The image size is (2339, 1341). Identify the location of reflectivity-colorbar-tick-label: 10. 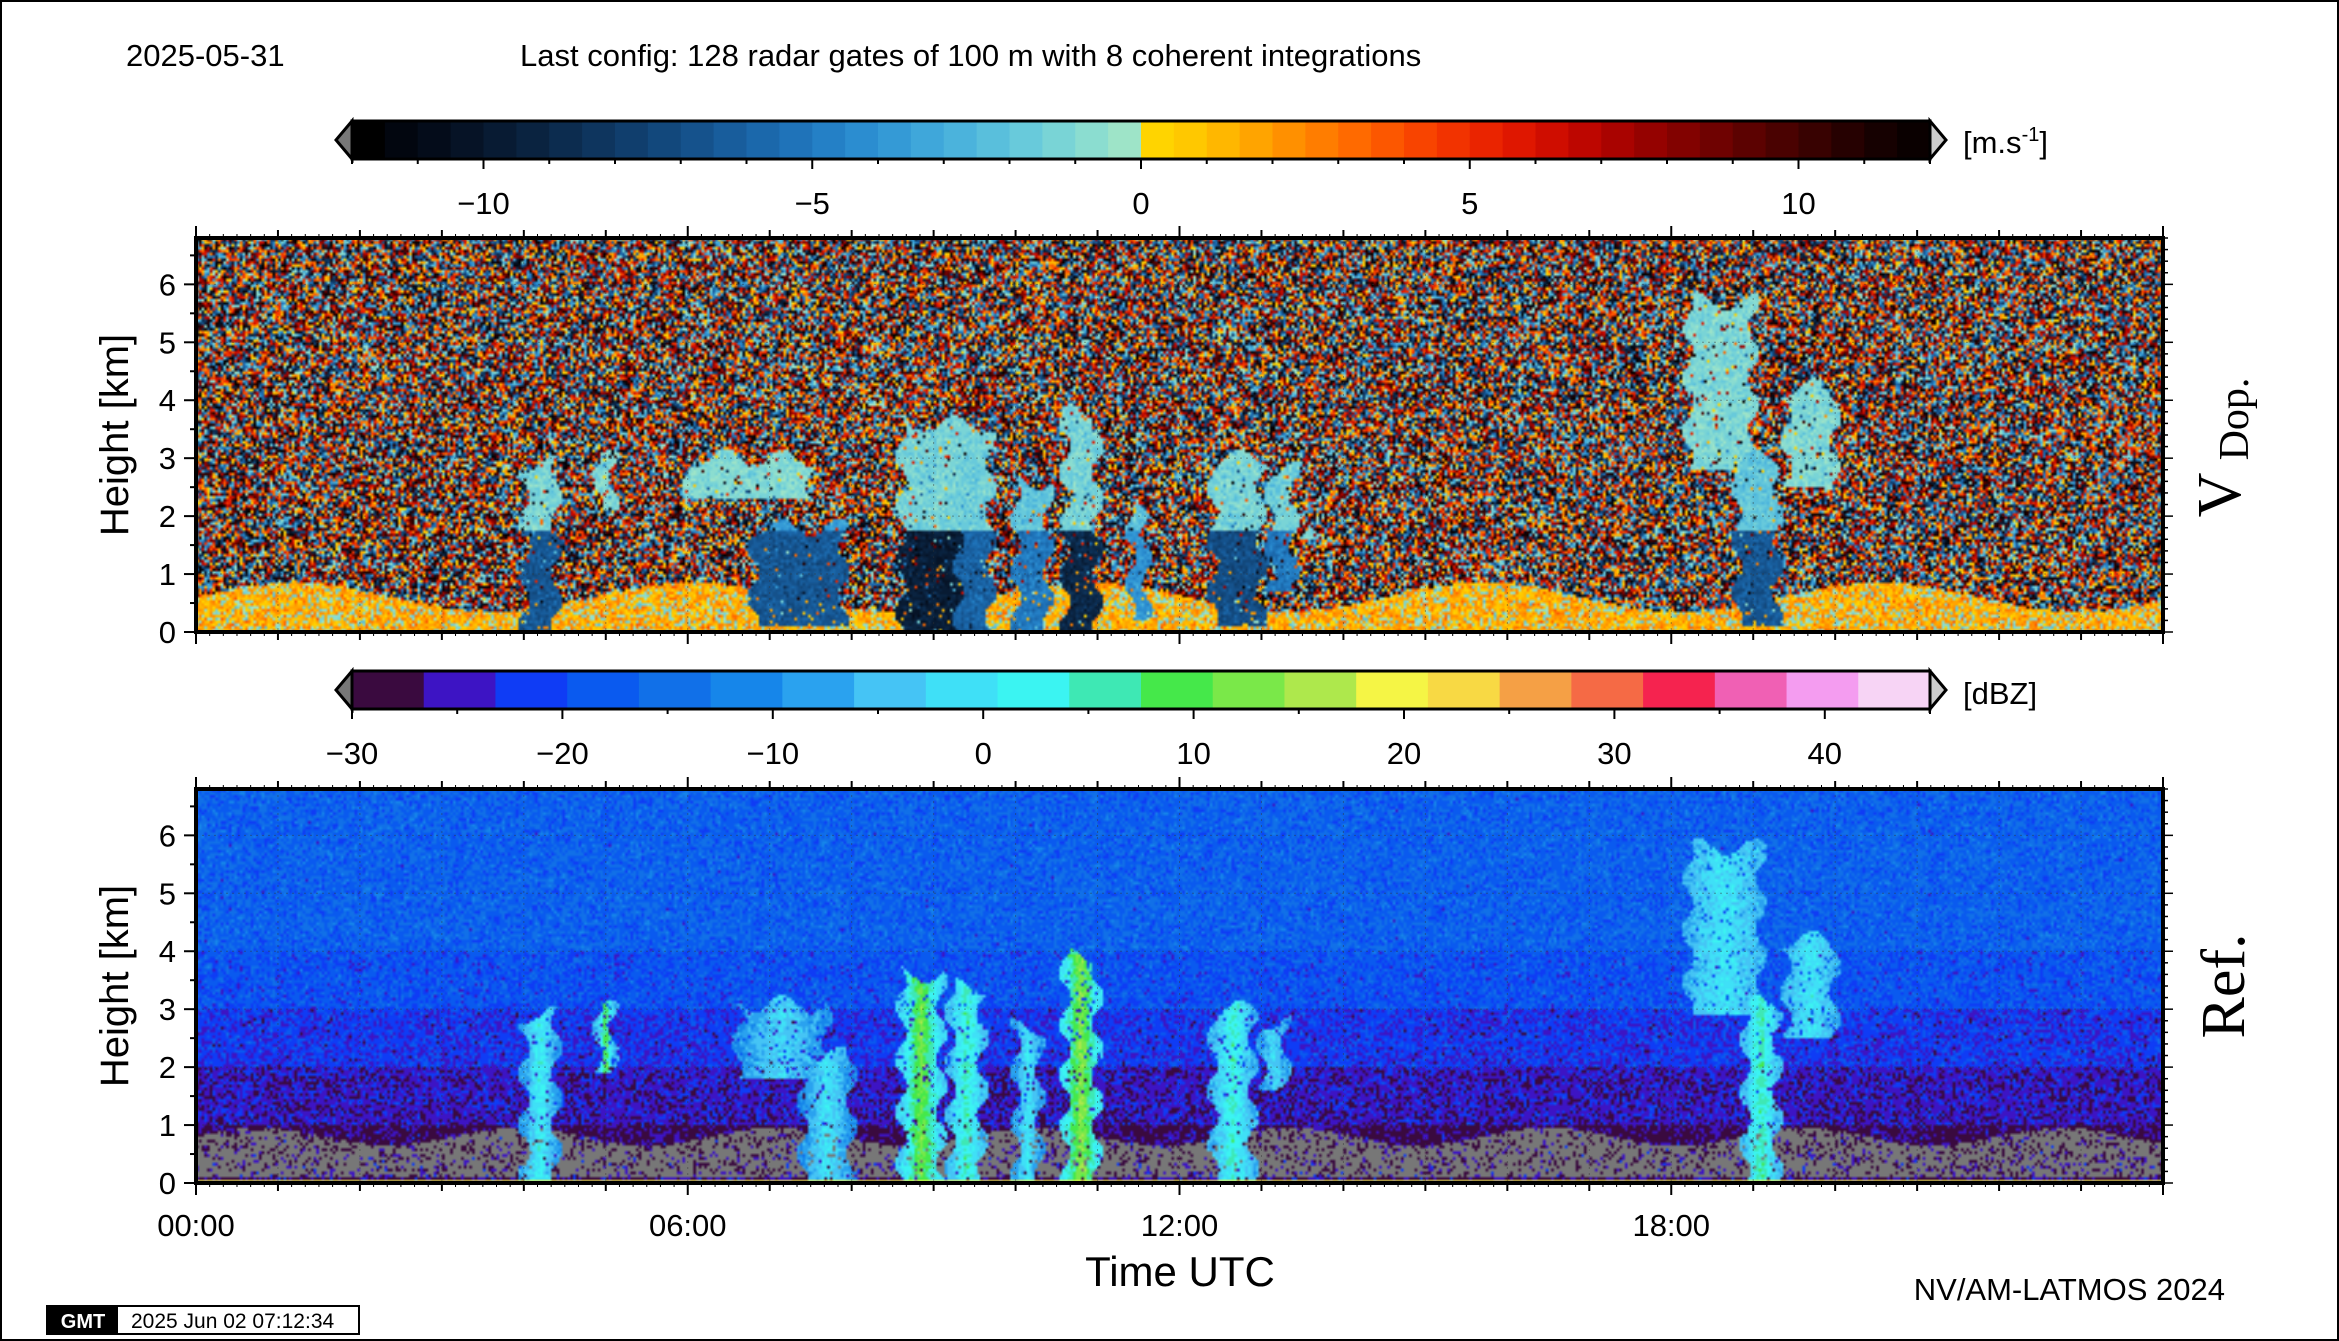
(1193, 753).